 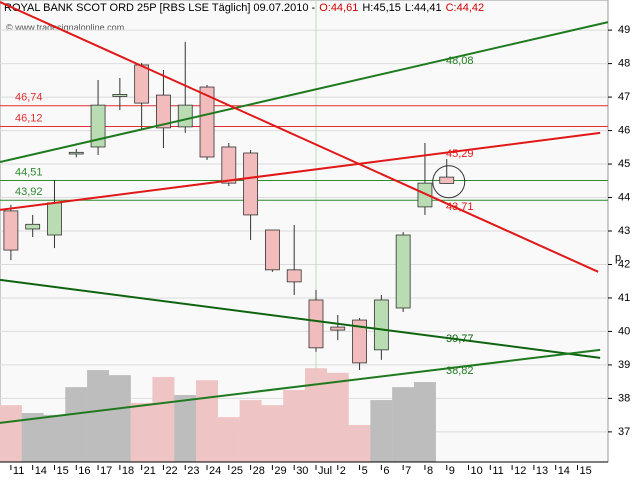 What do you see at coordinates (215, 471) in the screenshot?
I see `x-tick-label: 24` at bounding box center [215, 471].